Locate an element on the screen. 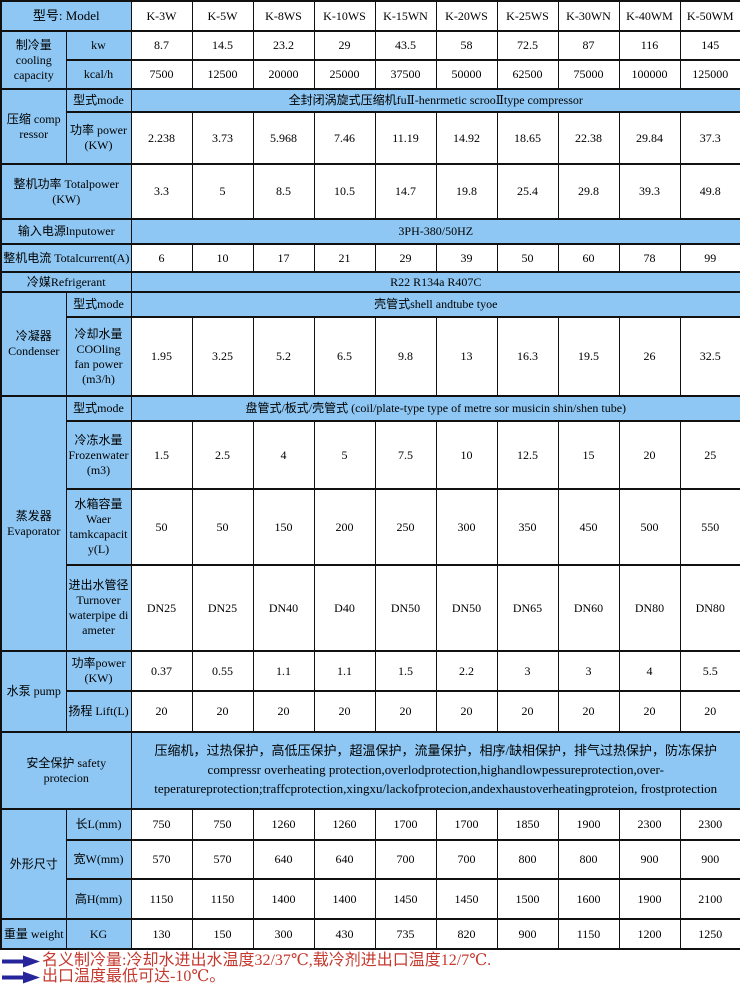  evaporator-label: 蒸发器 Evaporator is located at coordinates (33, 523).